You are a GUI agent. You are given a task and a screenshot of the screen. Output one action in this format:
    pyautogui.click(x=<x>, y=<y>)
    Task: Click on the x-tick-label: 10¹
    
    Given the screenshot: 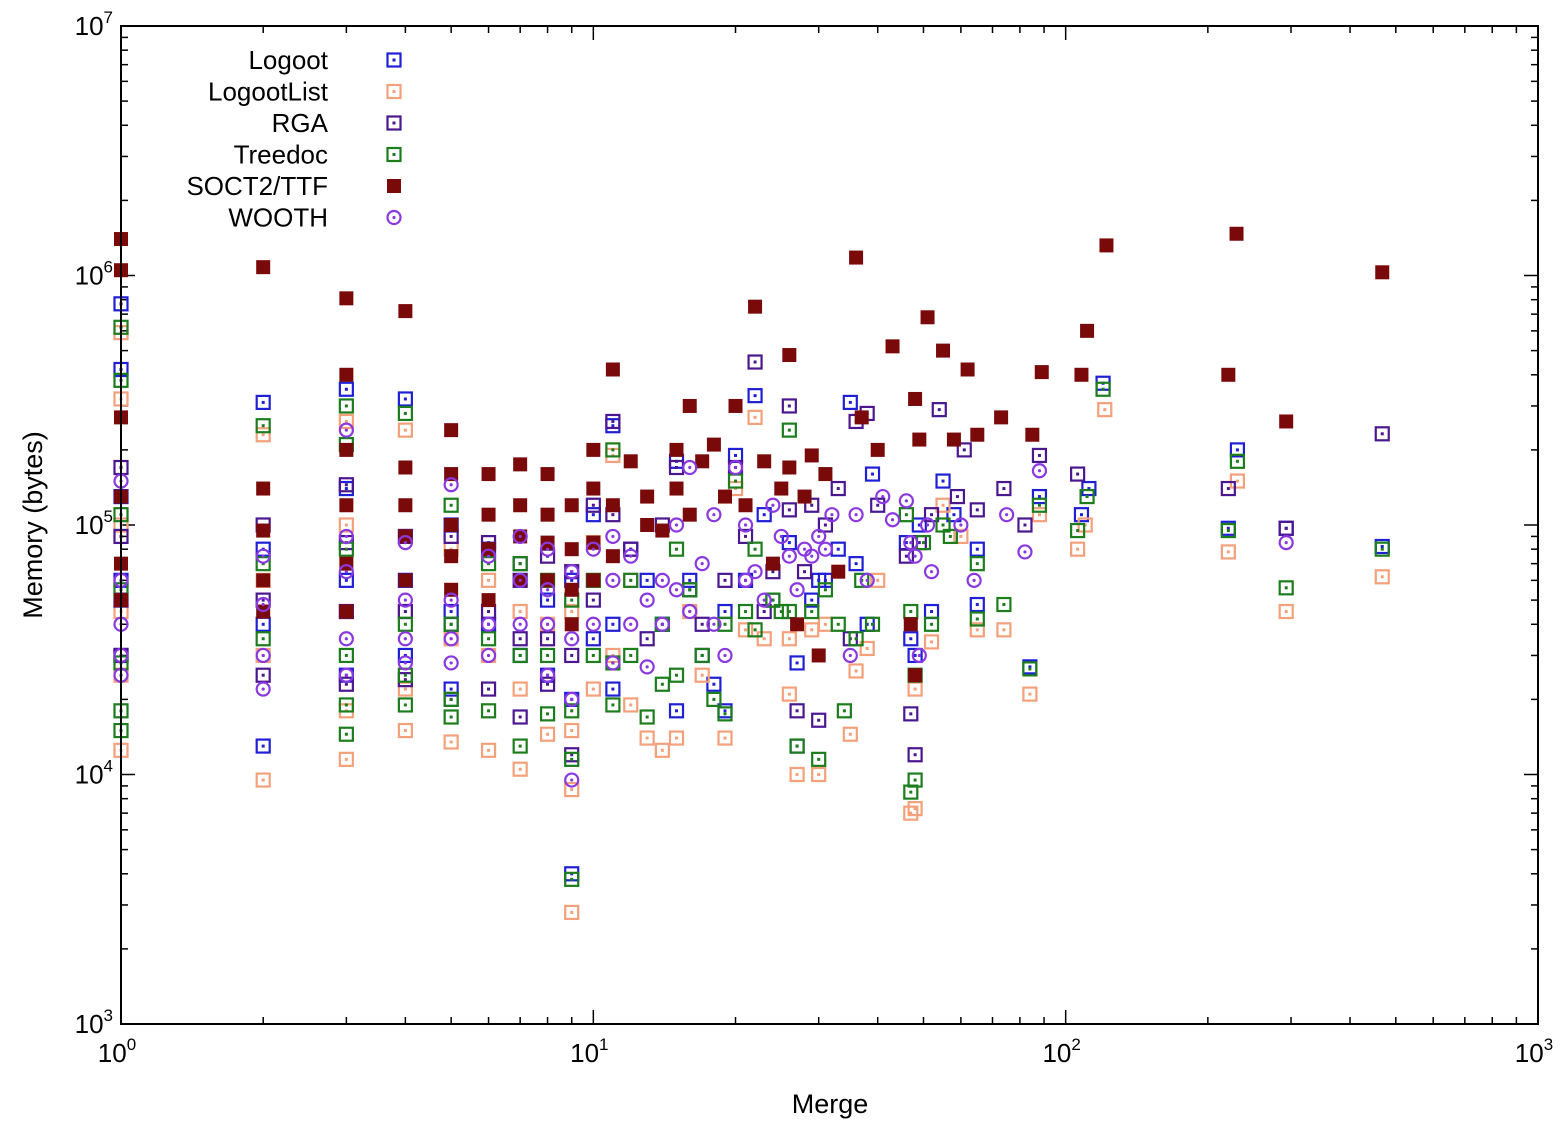 What is the action you would take?
    pyautogui.click(x=589, y=1051)
    